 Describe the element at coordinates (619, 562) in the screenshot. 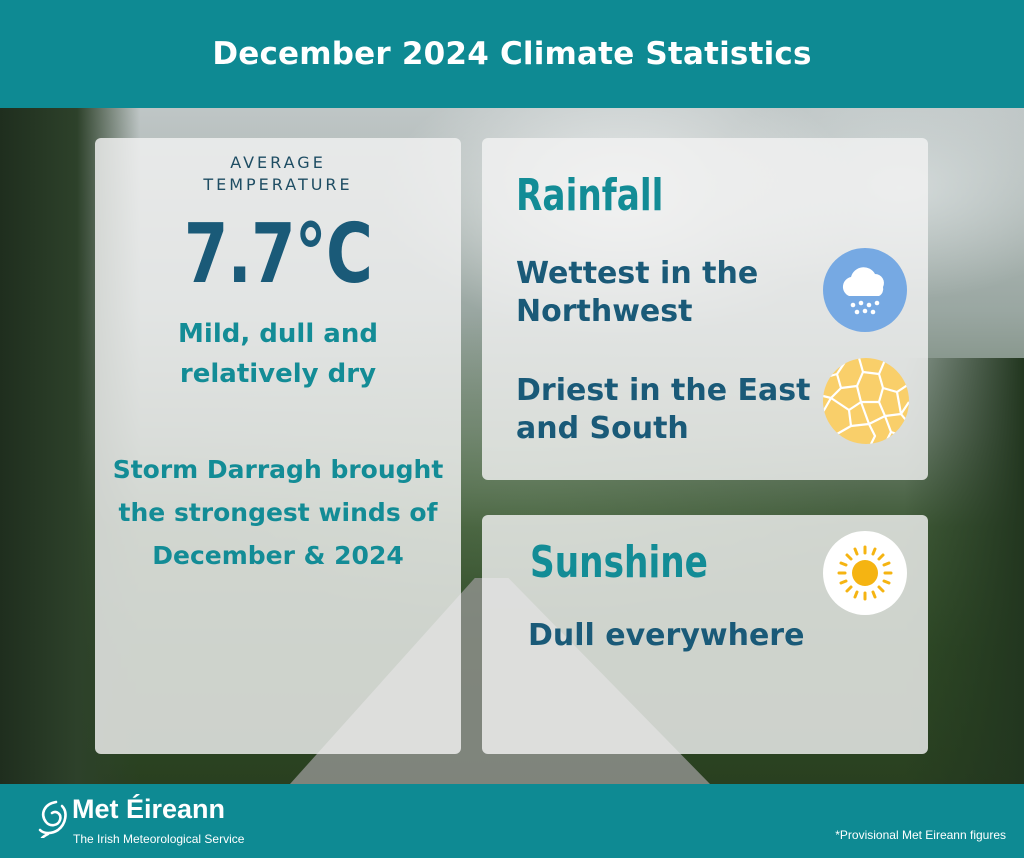

I see `sunshine-title: Sunshine` at that location.